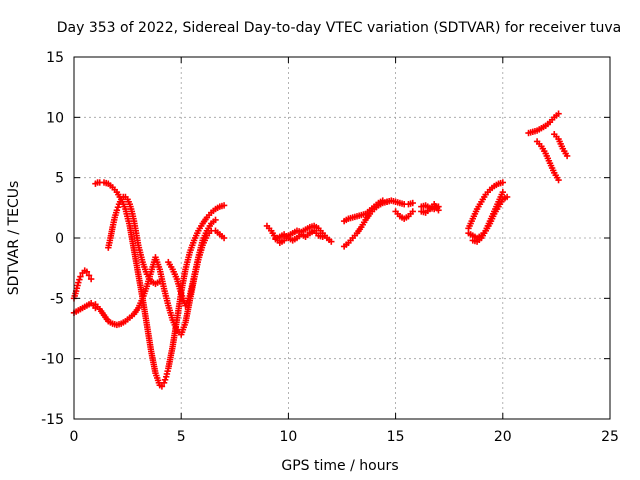  I want to click on y-tick-label: 5, so click(59, 179).